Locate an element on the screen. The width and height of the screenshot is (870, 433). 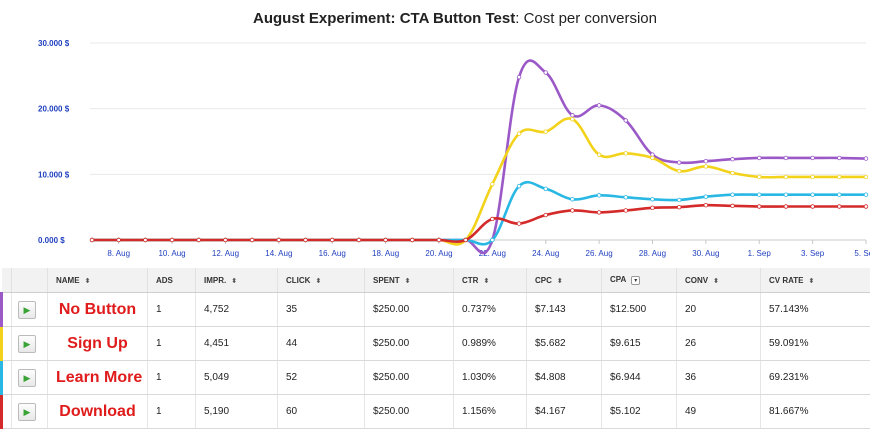
header-conv: CONV ⬍ is located at coordinates (718, 280).